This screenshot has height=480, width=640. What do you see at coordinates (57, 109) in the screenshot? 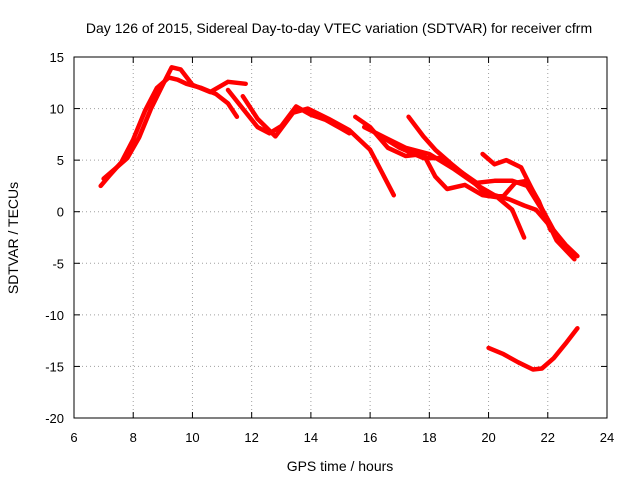
I see `y-tick-label: 10` at bounding box center [57, 109].